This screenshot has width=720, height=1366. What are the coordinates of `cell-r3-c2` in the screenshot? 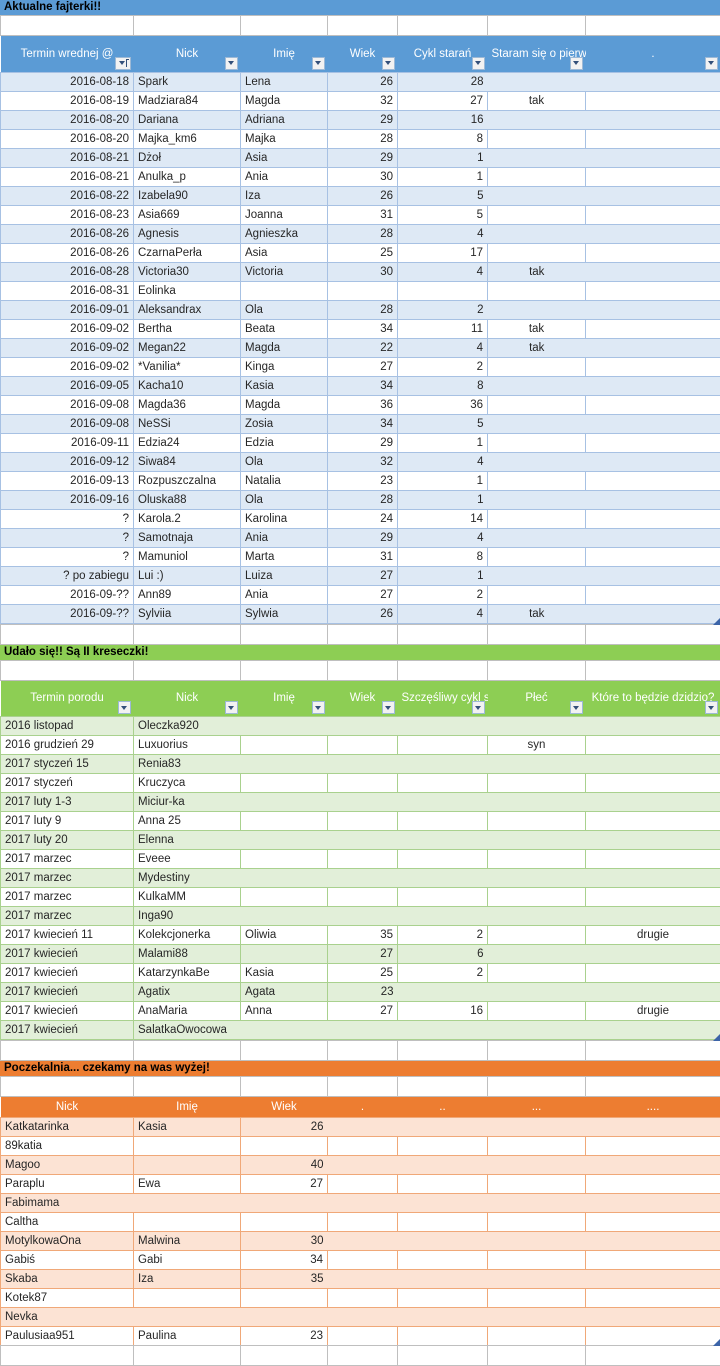 It's located at (284, 783).